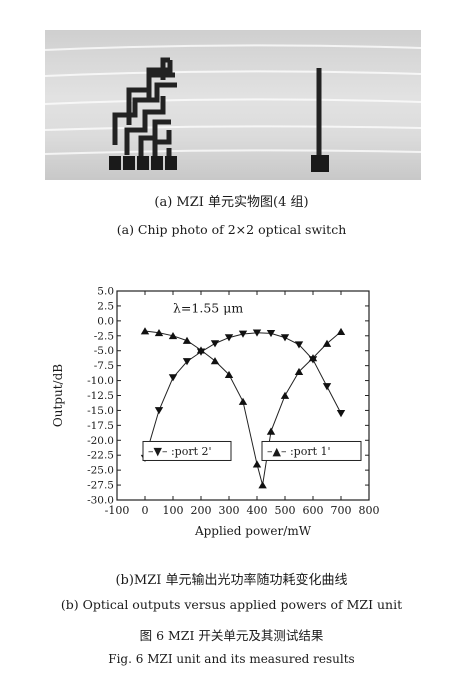 The height and width of the screenshot is (679, 463). Describe the element at coordinates (145, 510) in the screenshot. I see `x-tick-label: 0` at that location.